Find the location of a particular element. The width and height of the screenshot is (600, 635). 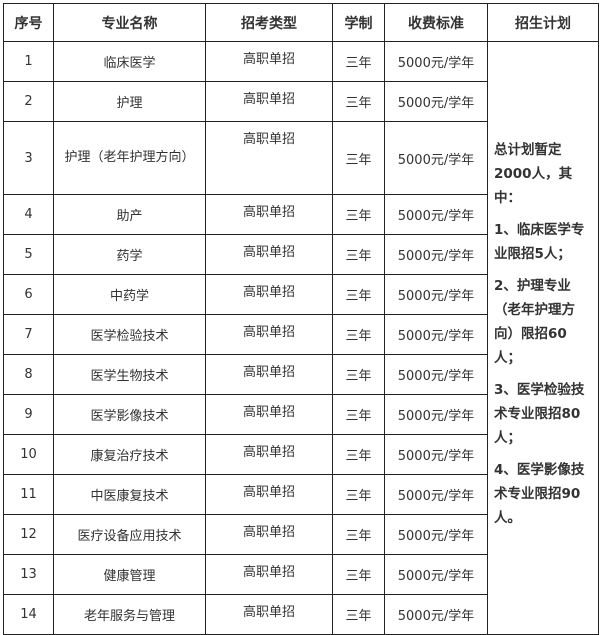

cell-name: 健康管理 is located at coordinates (129, 574).